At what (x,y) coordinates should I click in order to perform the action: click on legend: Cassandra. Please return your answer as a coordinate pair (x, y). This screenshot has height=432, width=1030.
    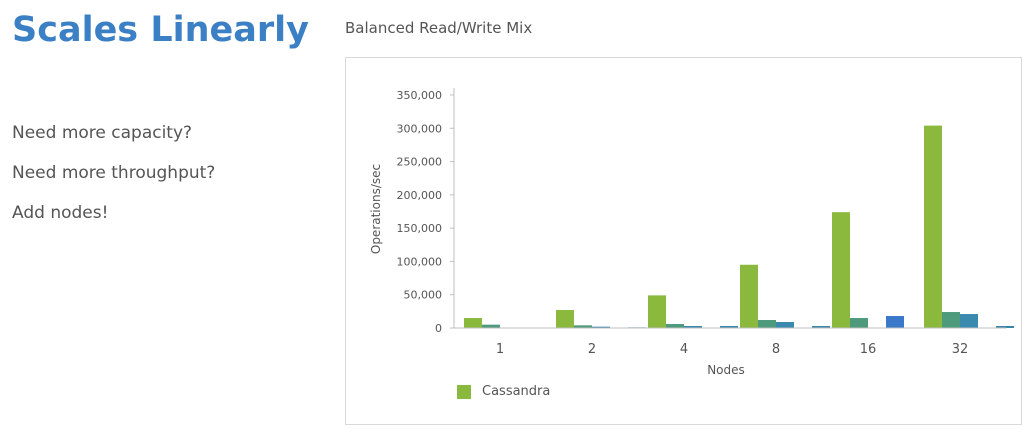
    Looking at the image, I should click on (503, 391).